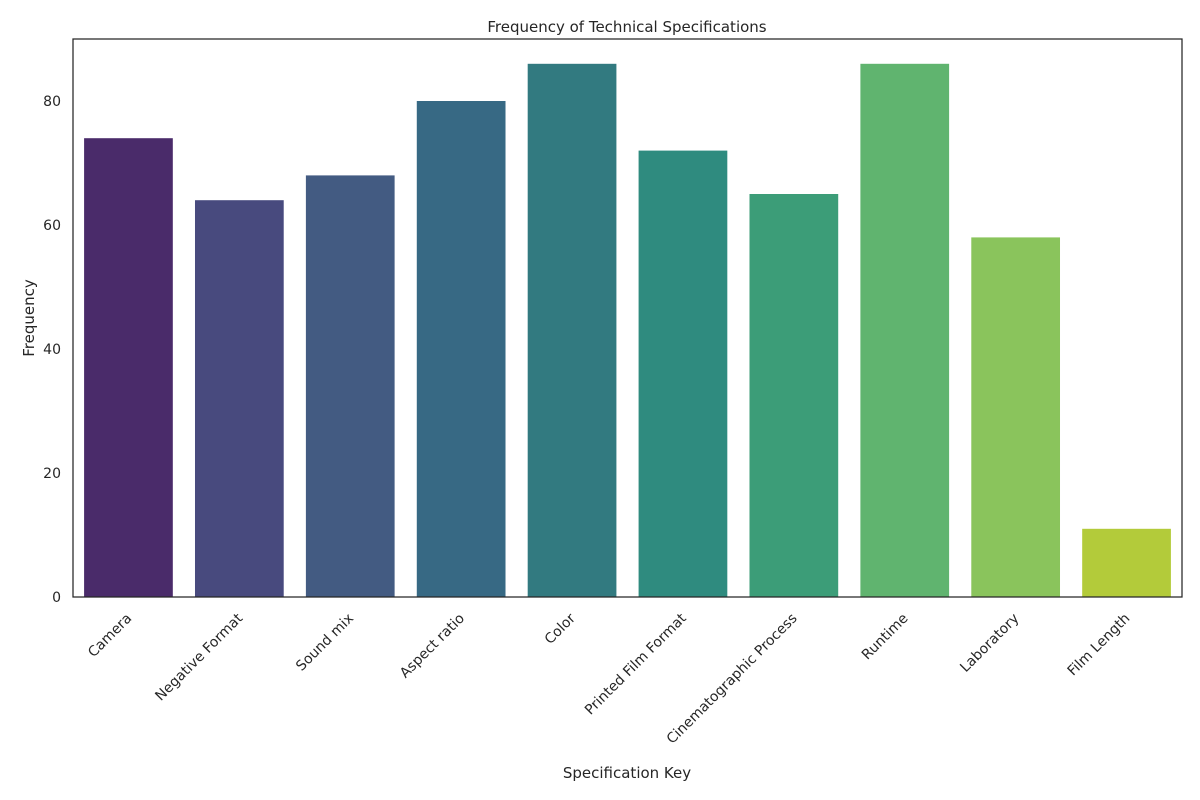 The image size is (1200, 800). I want to click on bar-negative-format, so click(239, 398).